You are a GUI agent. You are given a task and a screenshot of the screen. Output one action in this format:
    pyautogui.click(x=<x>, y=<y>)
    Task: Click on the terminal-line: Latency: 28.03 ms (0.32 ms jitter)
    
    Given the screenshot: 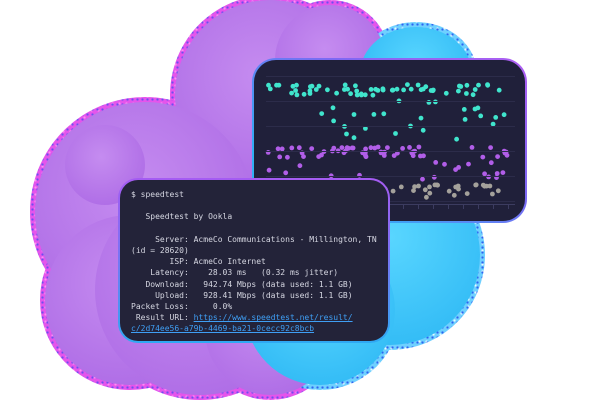 What is the action you would take?
    pyautogui.click(x=254, y=272)
    